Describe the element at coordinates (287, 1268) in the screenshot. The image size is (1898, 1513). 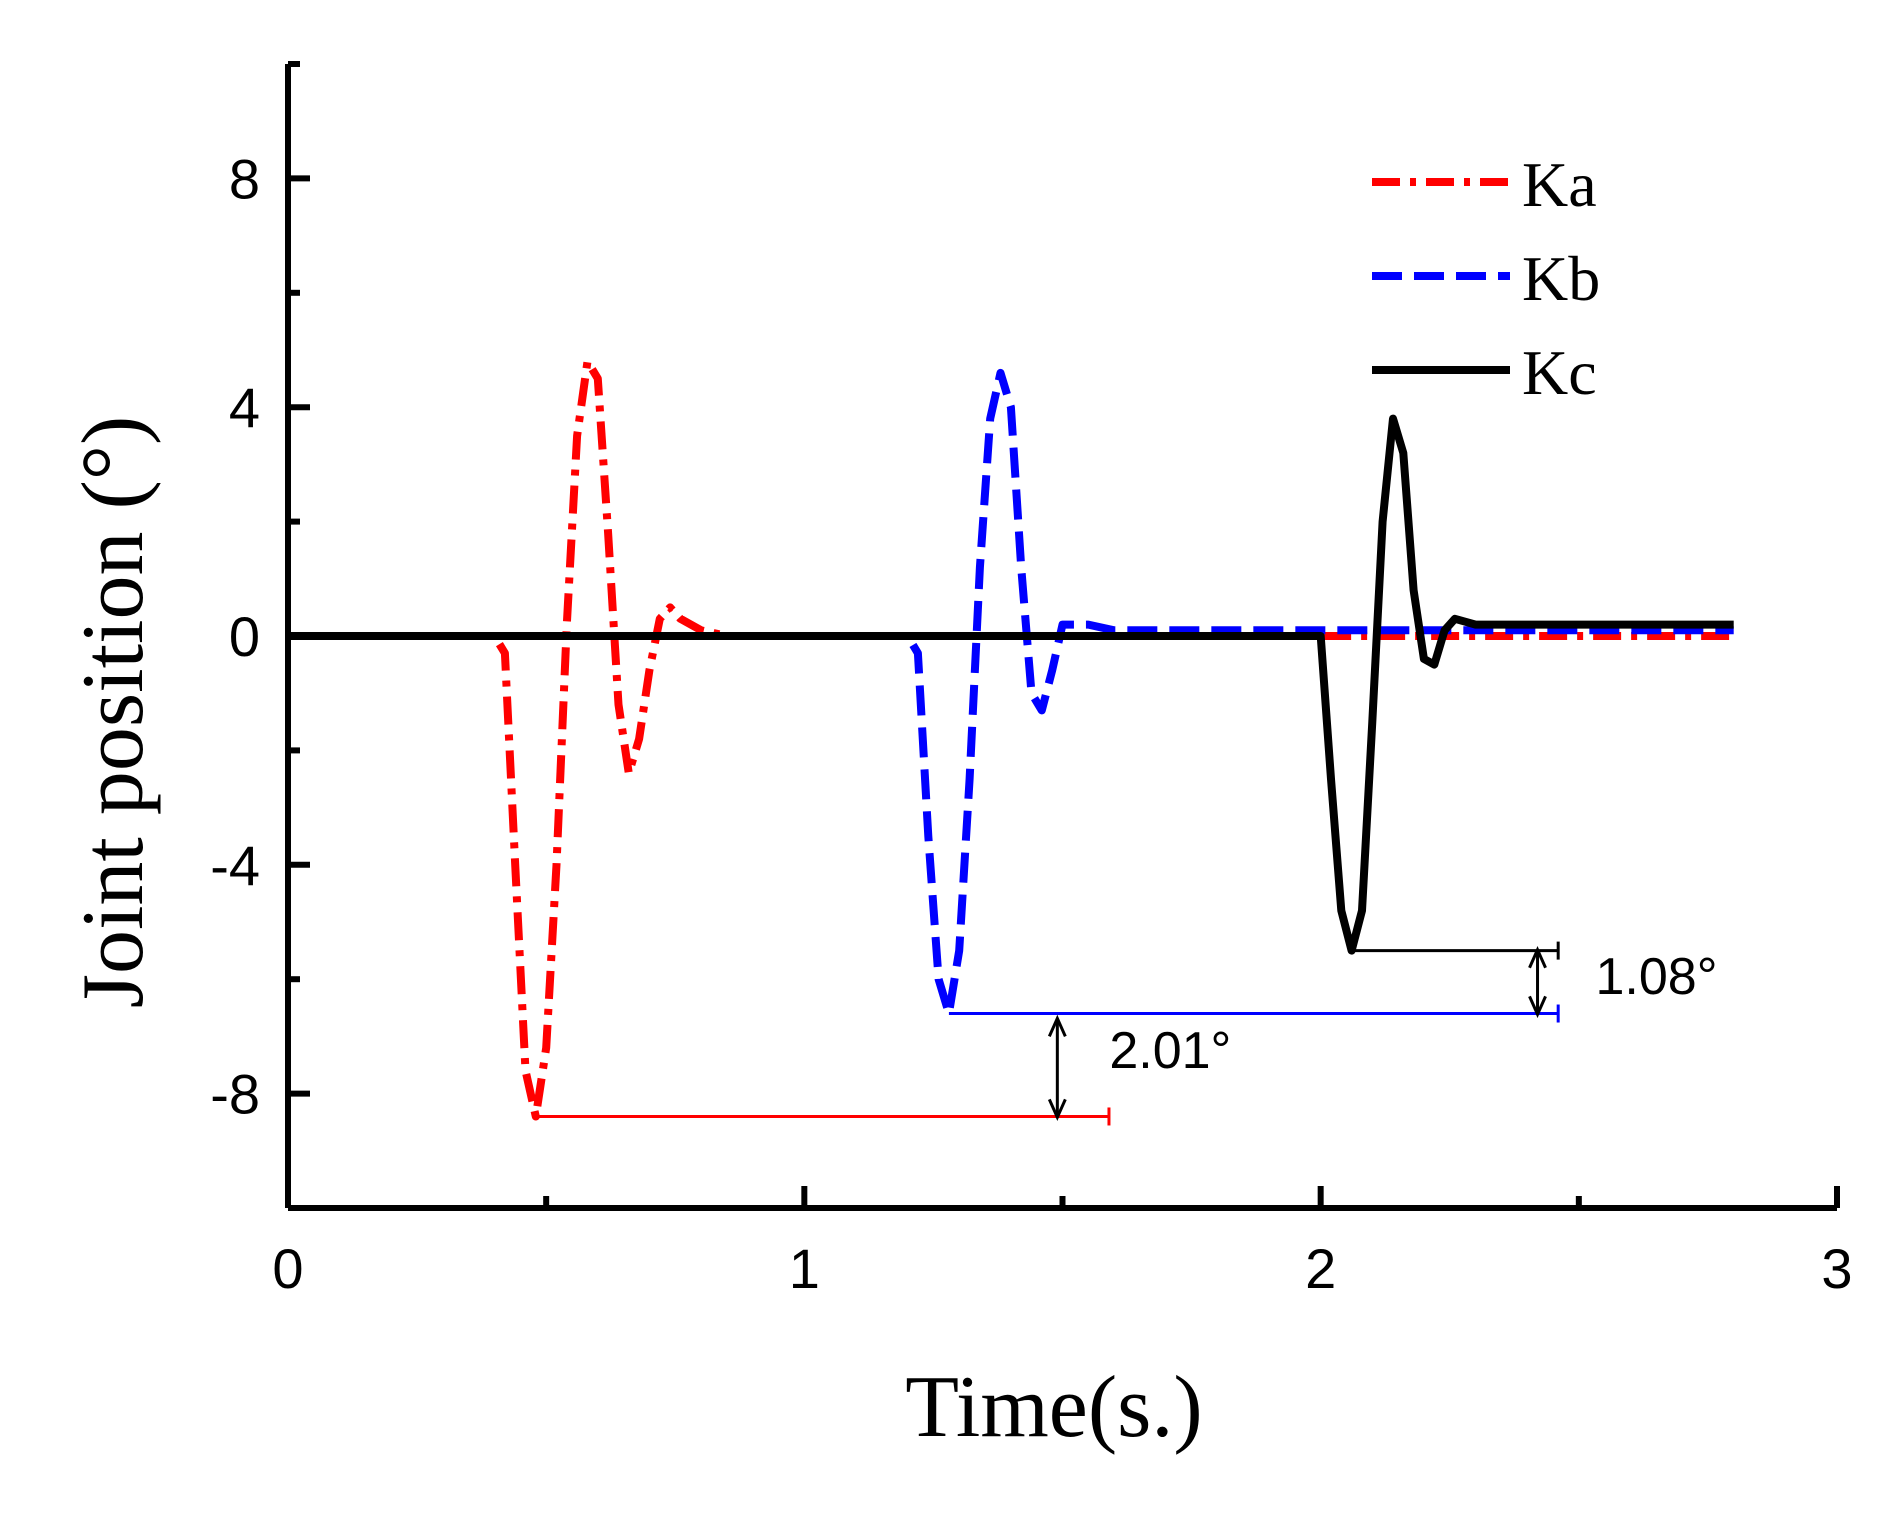
I see `x-tick-label: 0` at that location.